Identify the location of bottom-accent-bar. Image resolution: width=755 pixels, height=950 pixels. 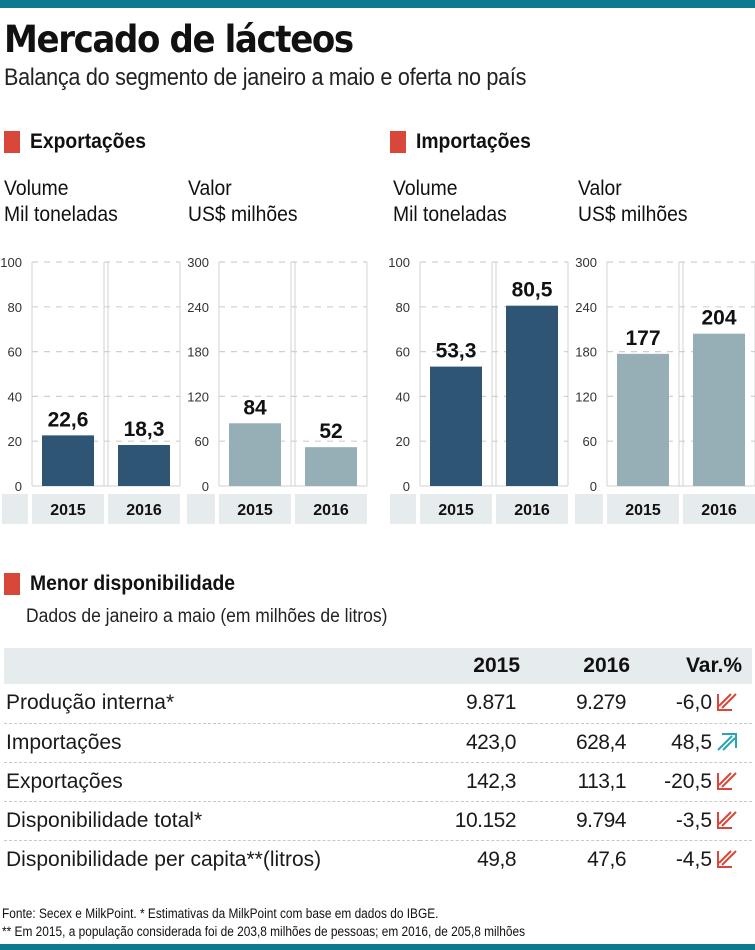
(377, 947).